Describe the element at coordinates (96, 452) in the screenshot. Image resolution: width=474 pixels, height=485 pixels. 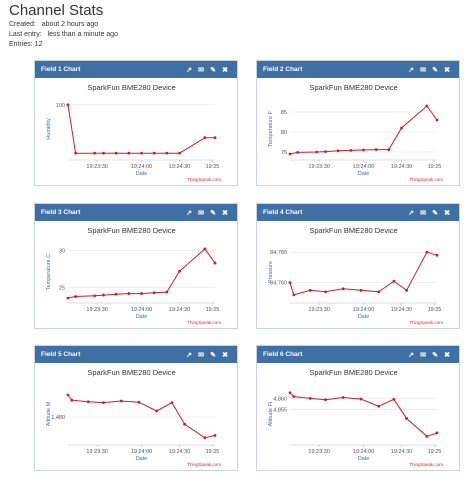
I see `x-tick-label: 19:23:30` at that location.